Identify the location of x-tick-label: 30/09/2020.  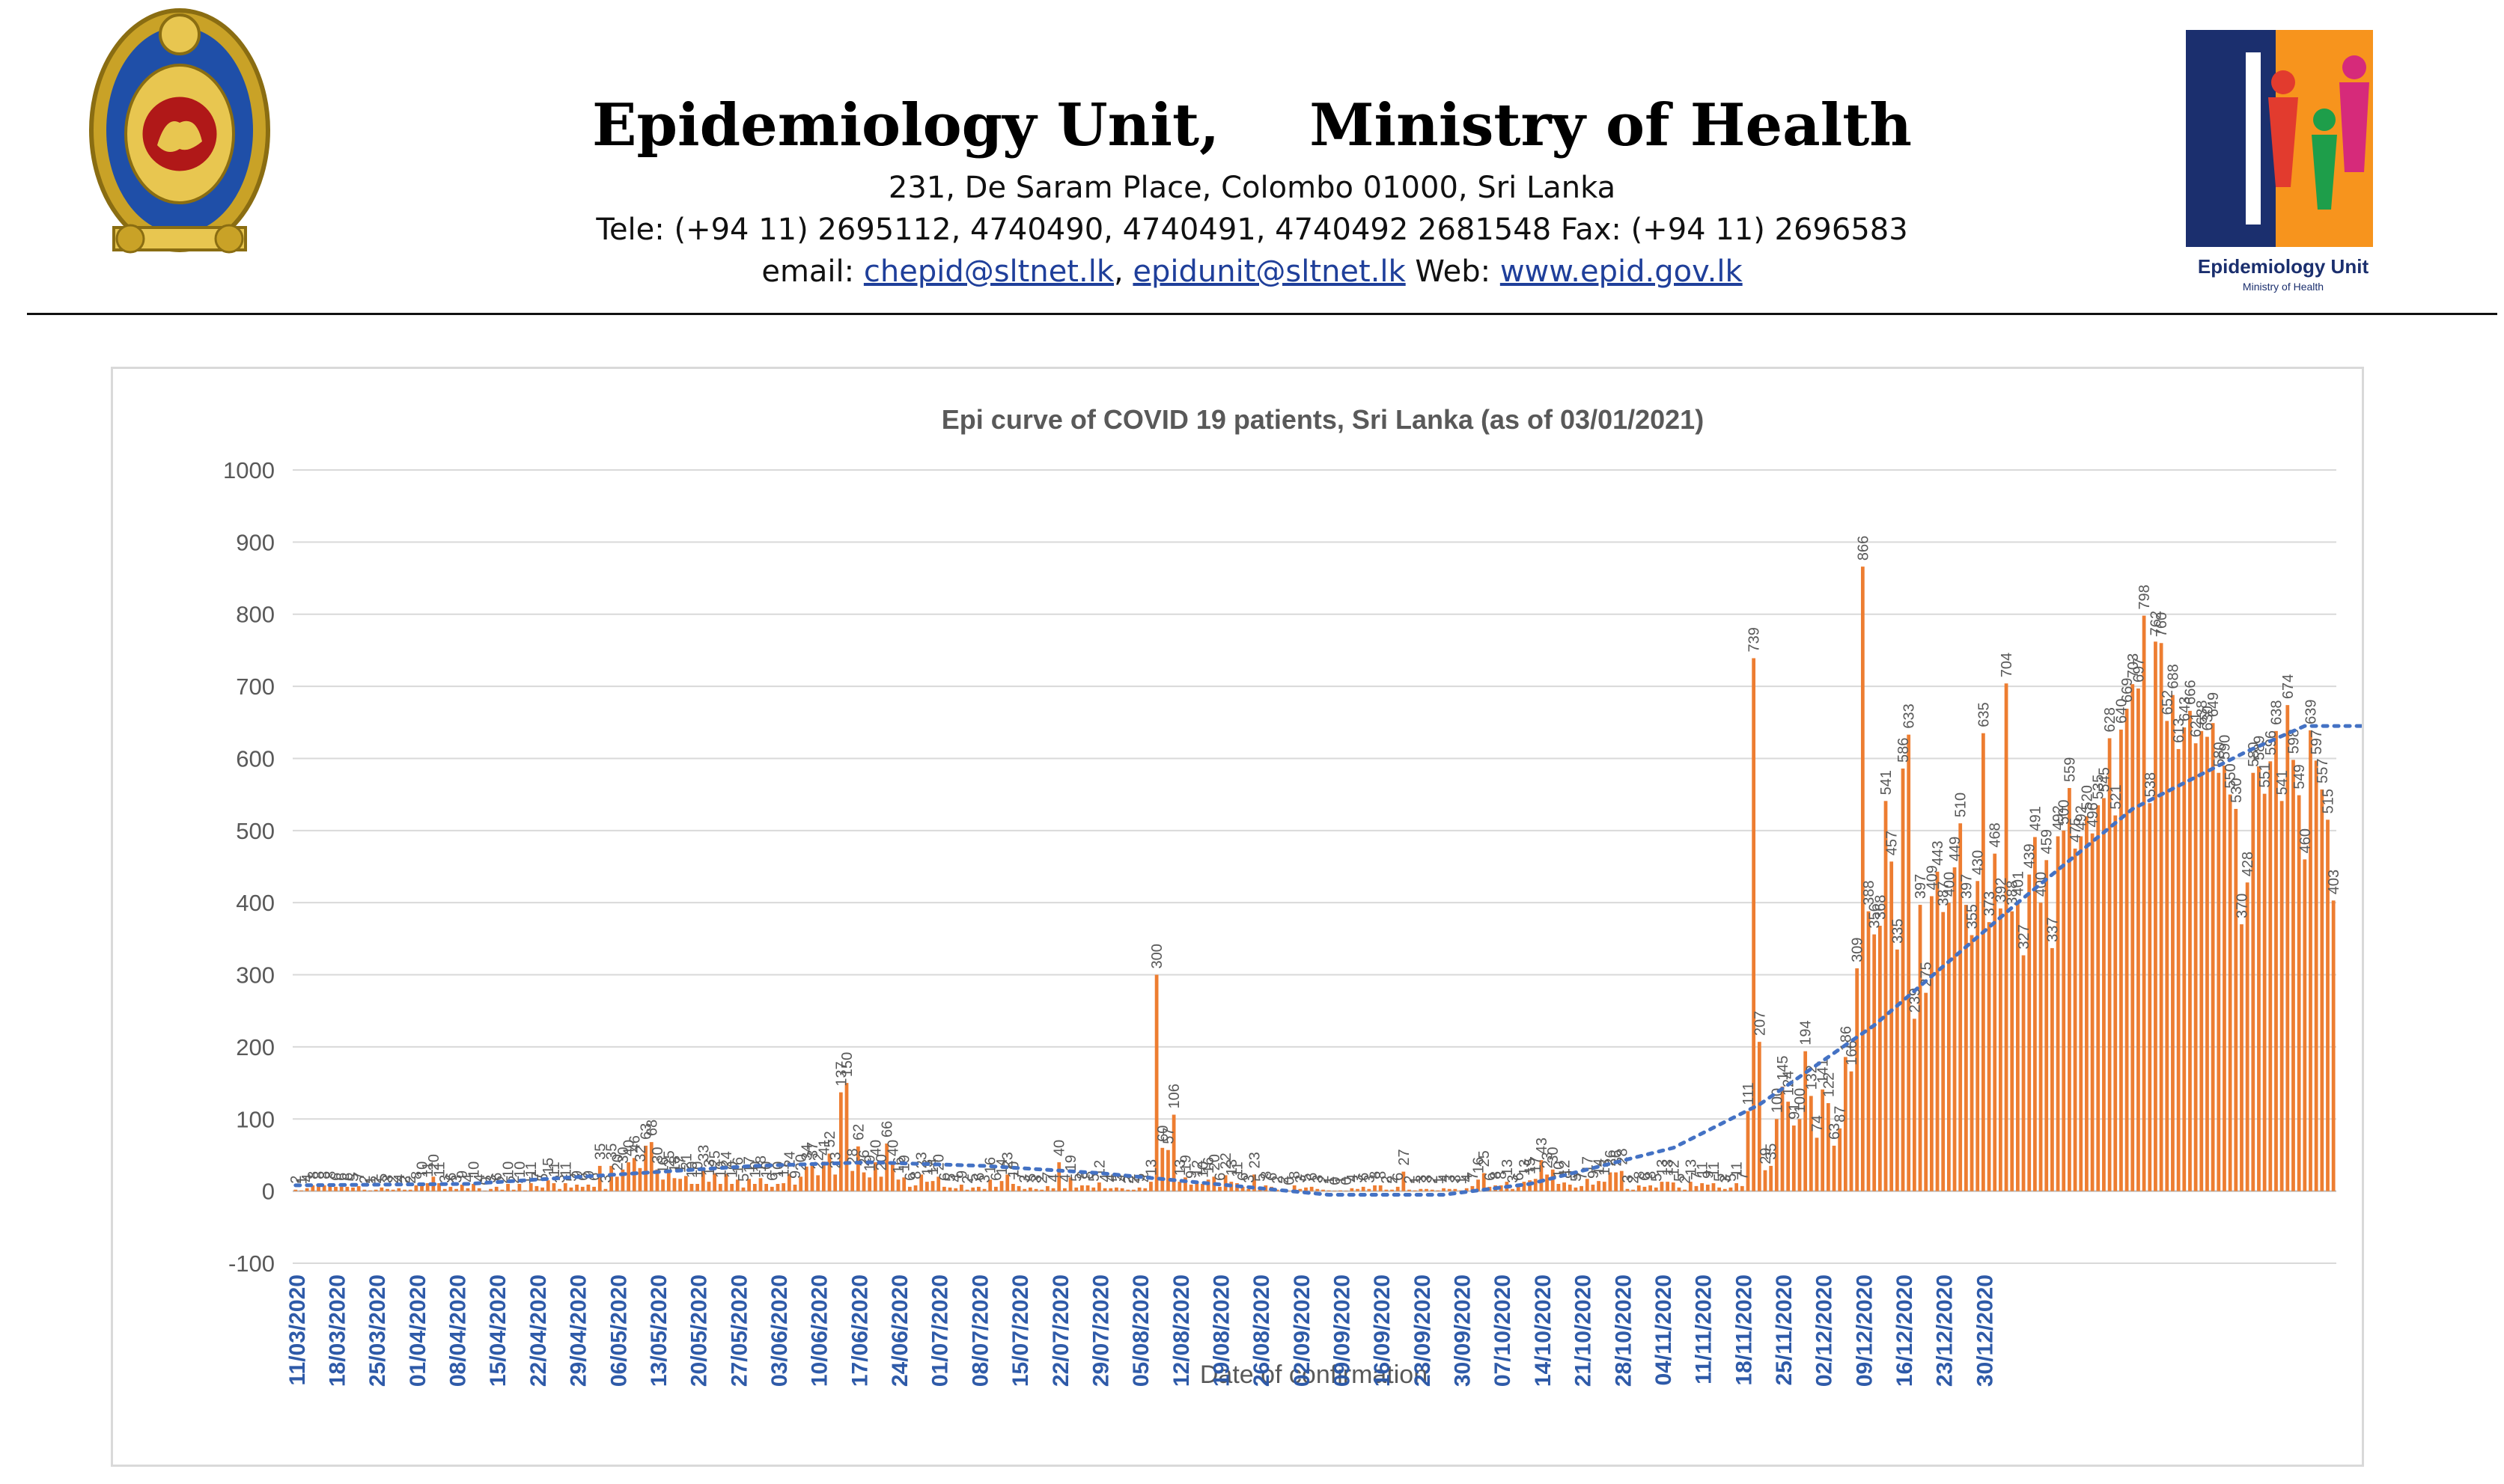
(1463, 1330).